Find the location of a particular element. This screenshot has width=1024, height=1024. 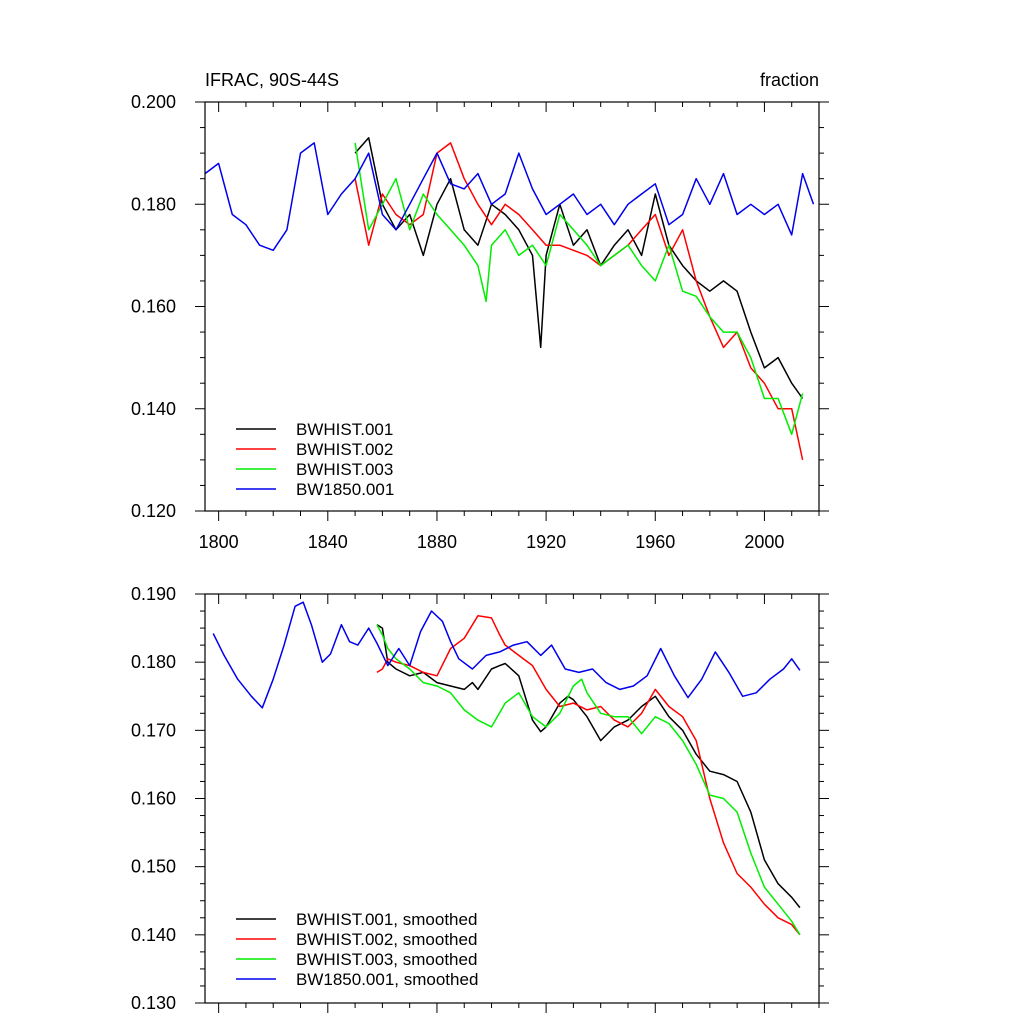

y-tick-label: 0.170 is located at coordinates (153, 730).